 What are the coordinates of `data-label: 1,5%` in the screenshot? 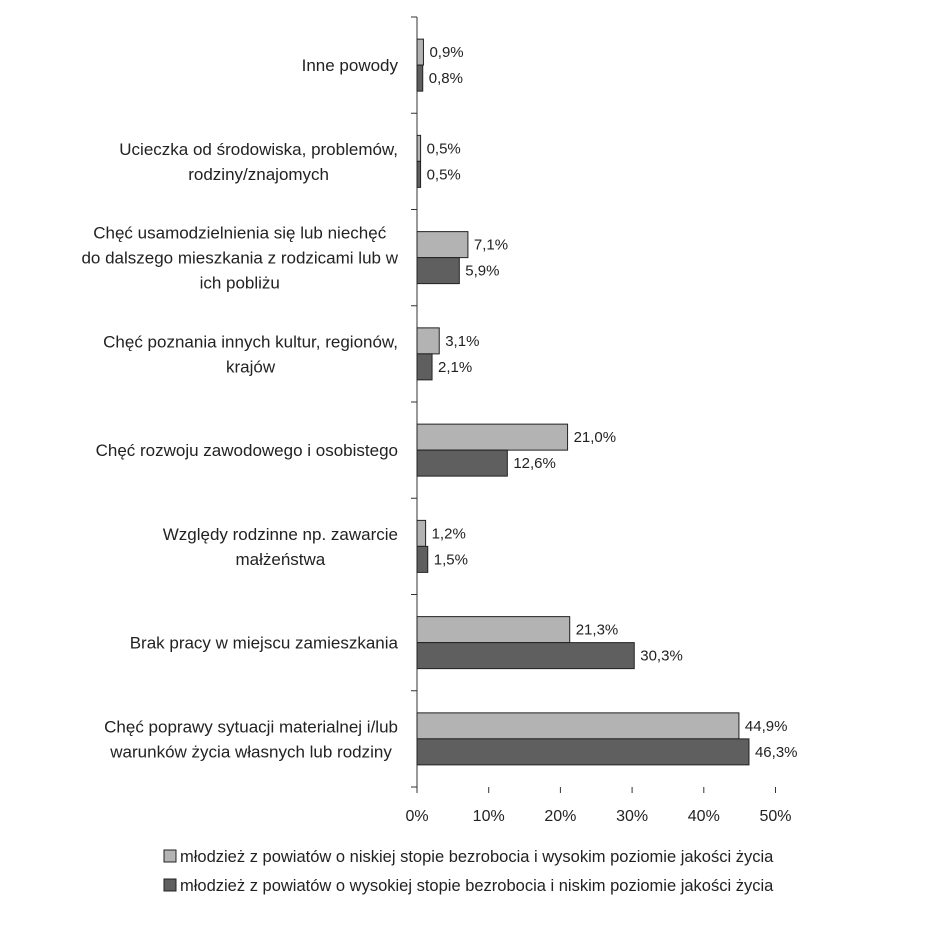 It's located at (451, 559).